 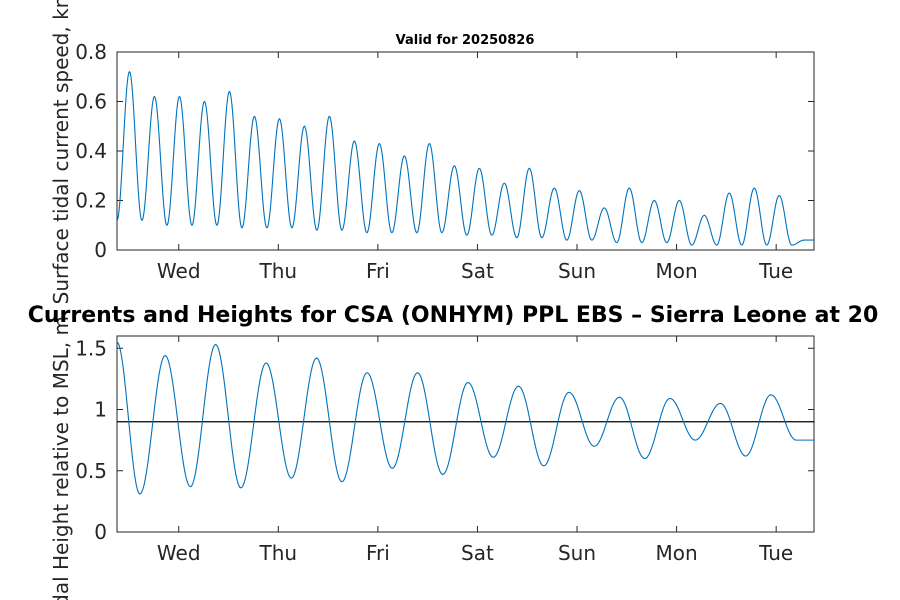 What do you see at coordinates (91, 471) in the screenshot?
I see `y-tick-label: 0.5` at bounding box center [91, 471].